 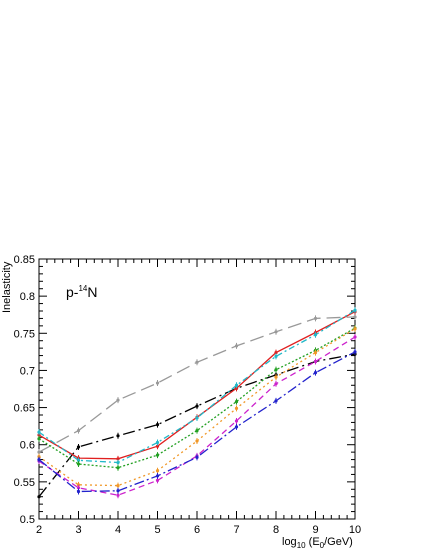 What do you see at coordinates (24, 409) in the screenshot?
I see `y-tick-label: 0.65` at bounding box center [24, 409].